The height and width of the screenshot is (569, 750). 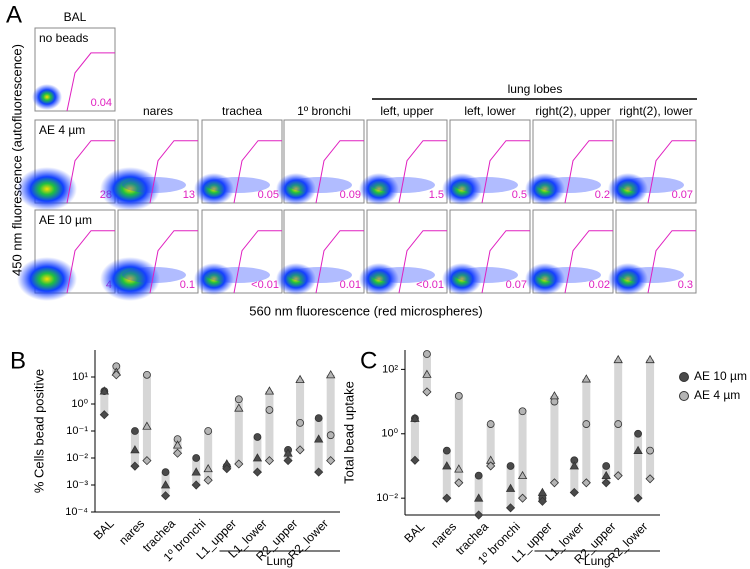 What do you see at coordinates (158, 111) in the screenshot?
I see `column-header: nares` at bounding box center [158, 111].